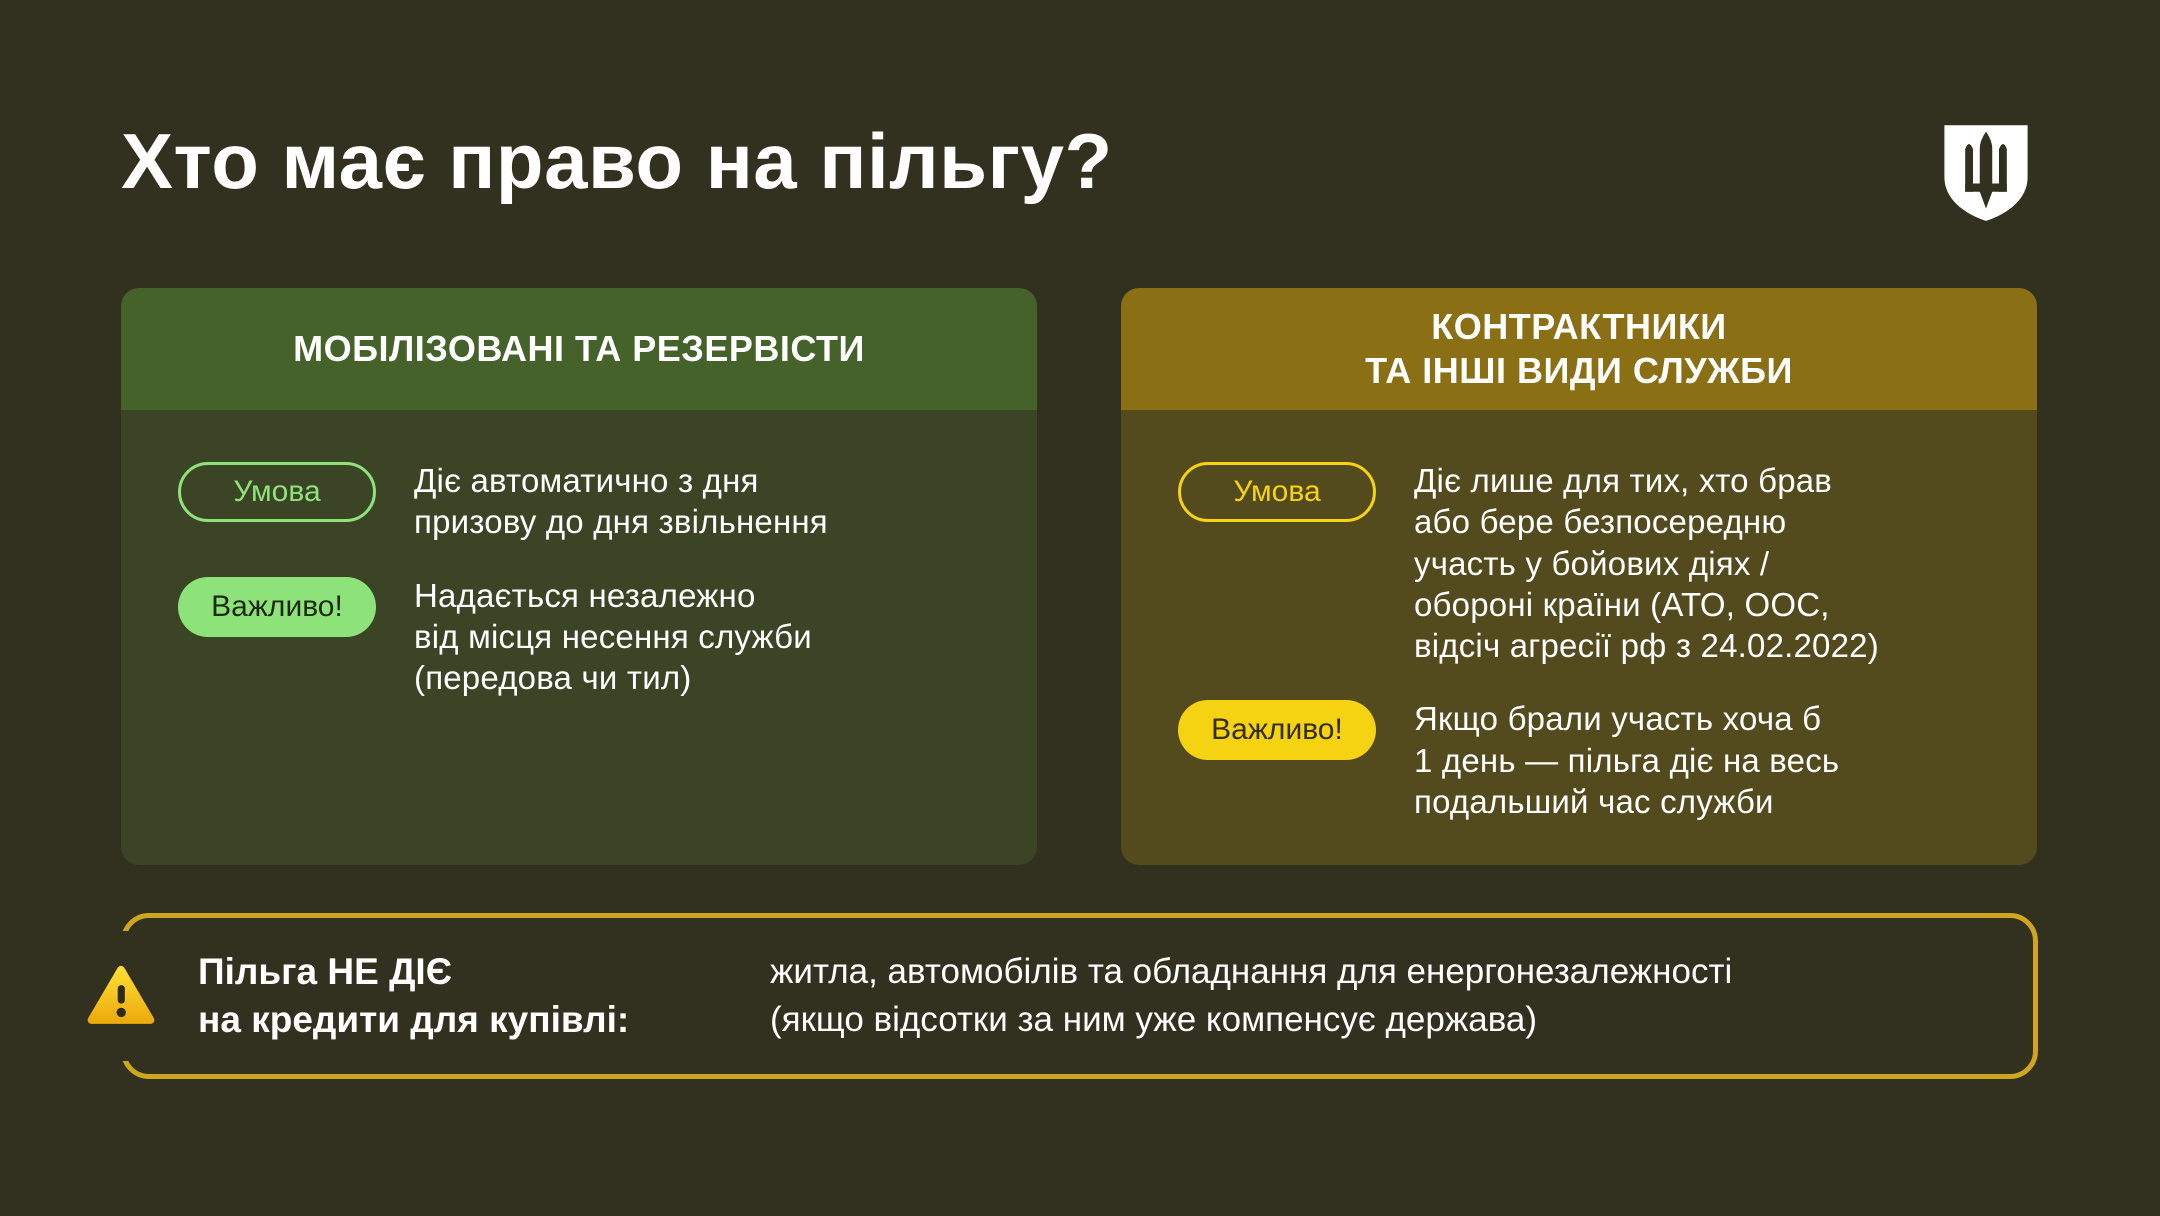  I want to click on card-contract-header: КОНТРАКТНИКИ ТА ІНШІ ВИДИ СЛУЖБИ, so click(1579, 349).